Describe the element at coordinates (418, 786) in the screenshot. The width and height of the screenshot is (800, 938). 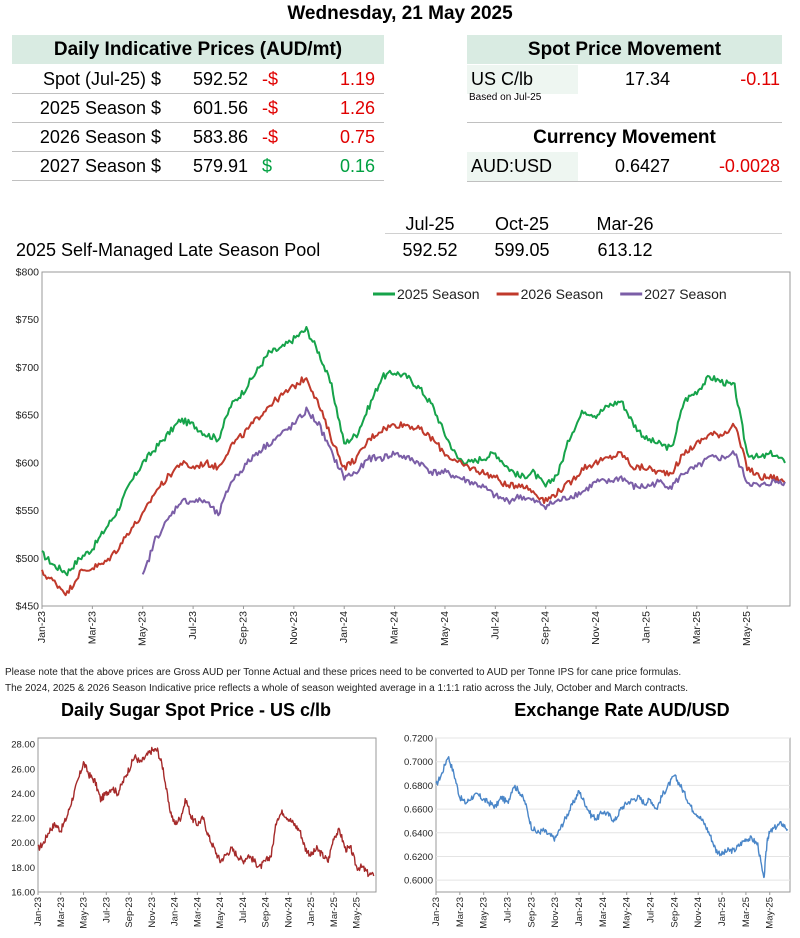
I see `y-tick-label: 0.6800` at that location.